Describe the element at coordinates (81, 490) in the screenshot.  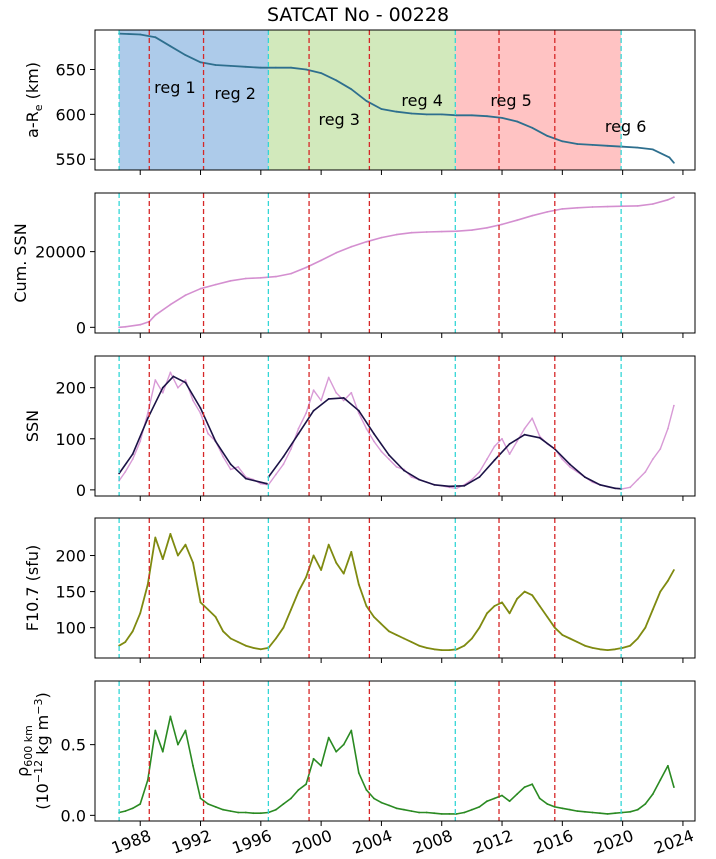
I see `y-tick-label: 0` at that location.